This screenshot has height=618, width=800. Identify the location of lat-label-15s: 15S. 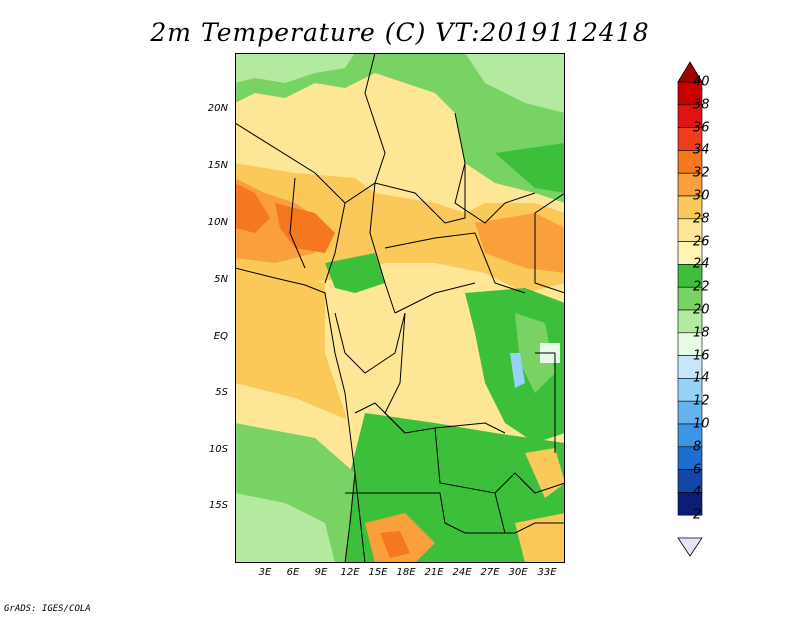
(218, 505).